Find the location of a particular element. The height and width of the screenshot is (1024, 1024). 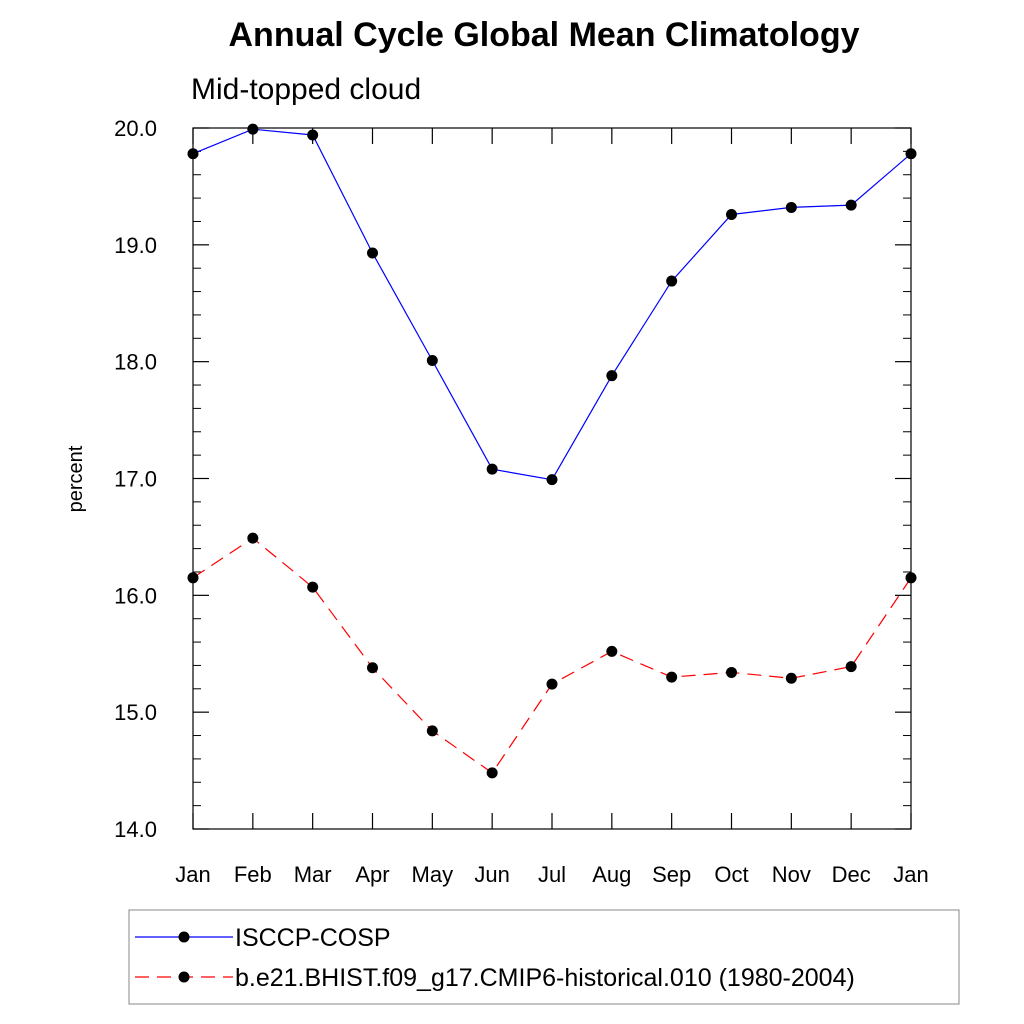

y-tick-label: 18.0 is located at coordinates (135, 362).